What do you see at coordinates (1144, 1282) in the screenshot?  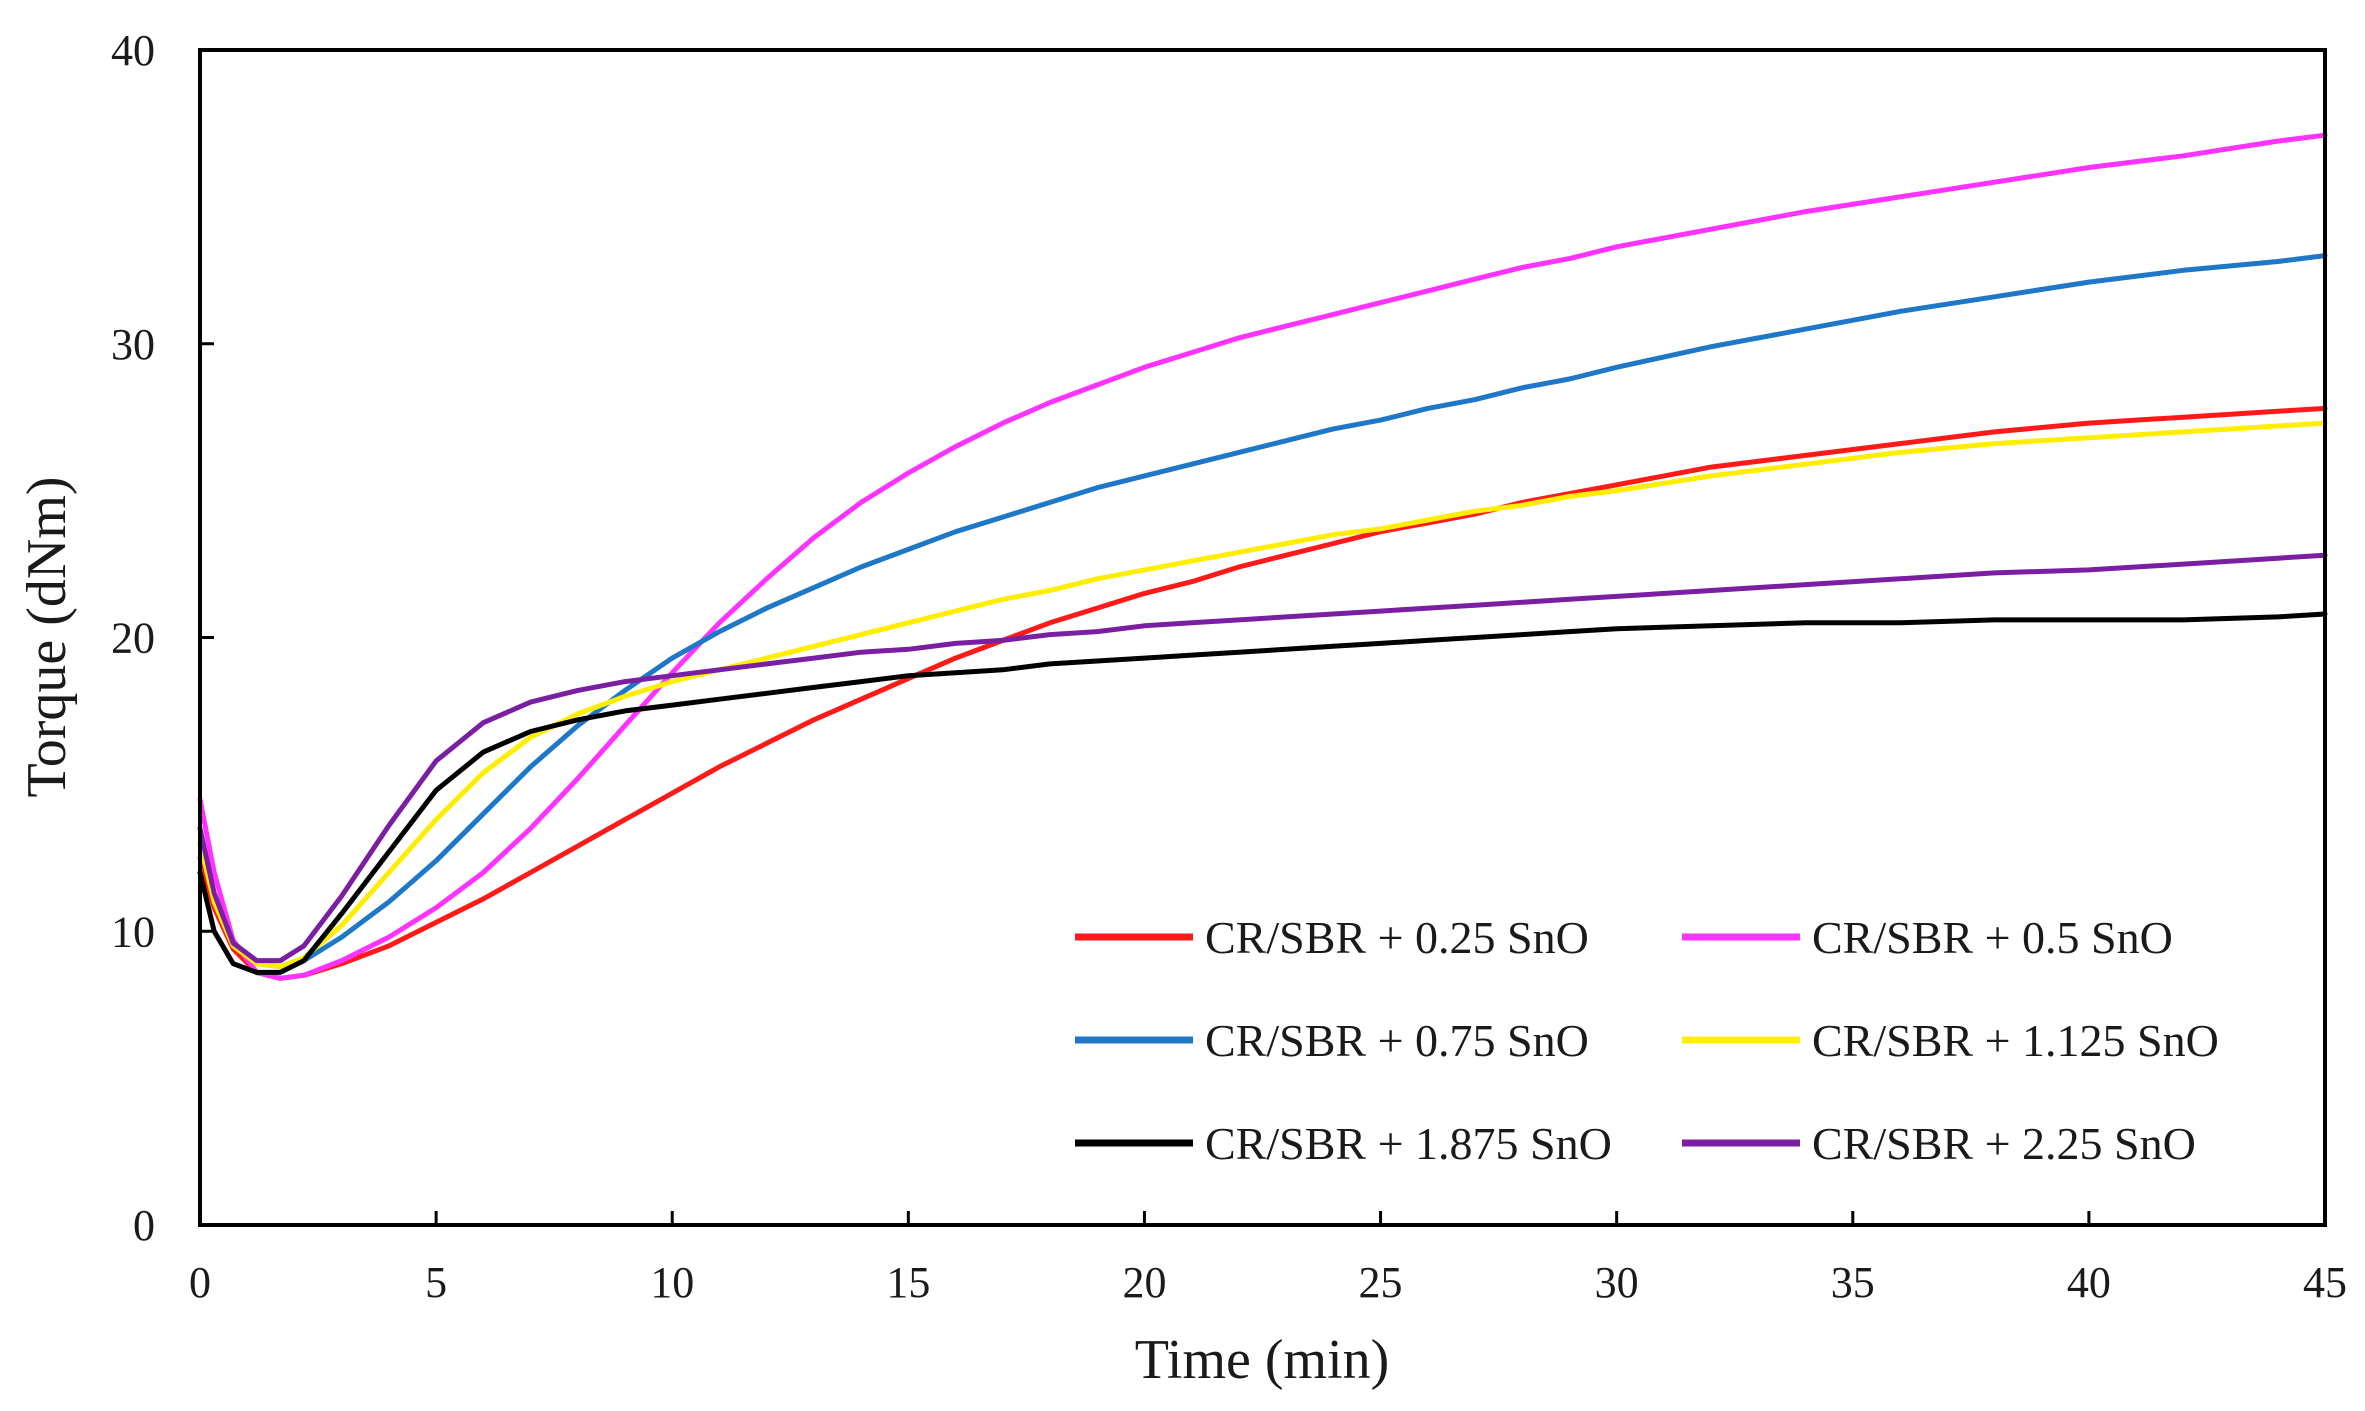 I see `x-tick-label: 20` at bounding box center [1144, 1282].